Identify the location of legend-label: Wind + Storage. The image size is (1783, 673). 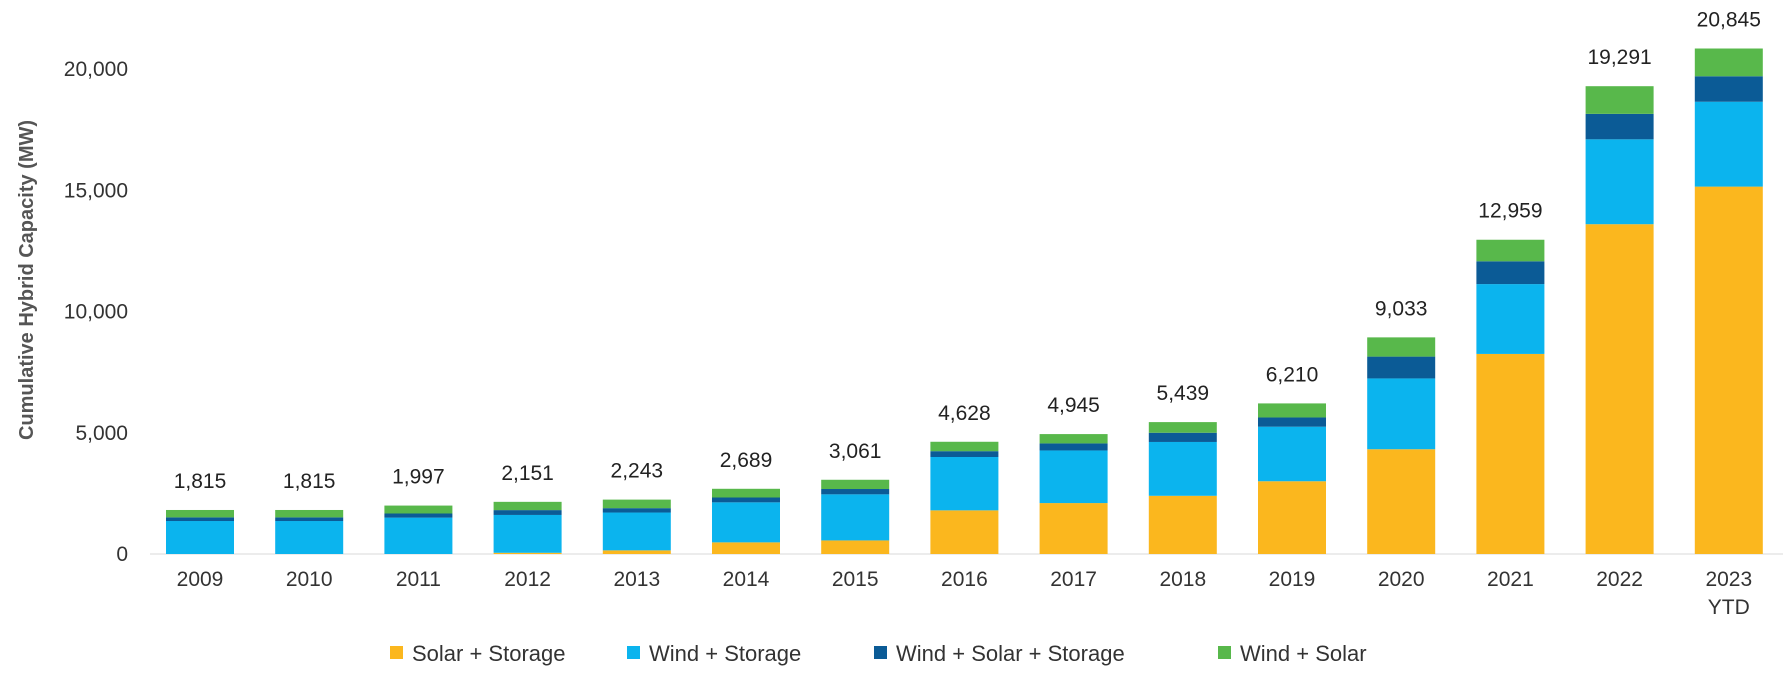
(725, 653).